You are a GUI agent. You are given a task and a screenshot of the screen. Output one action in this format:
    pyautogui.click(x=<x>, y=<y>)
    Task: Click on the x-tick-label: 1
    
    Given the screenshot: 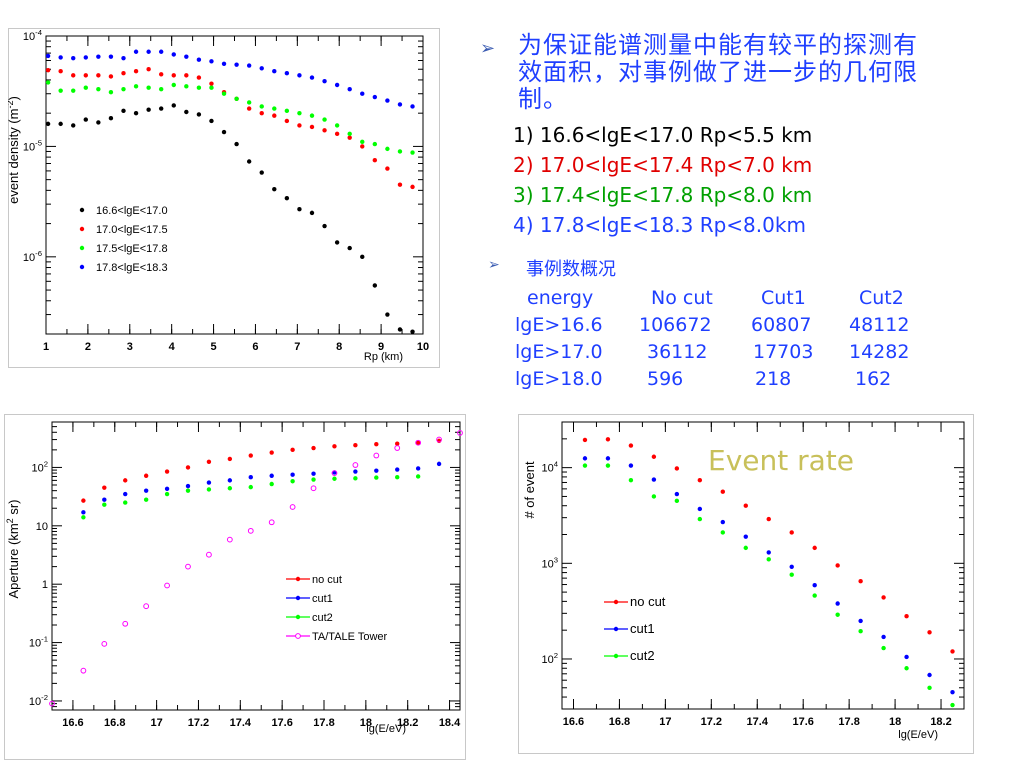 What is the action you would take?
    pyautogui.click(x=46, y=347)
    